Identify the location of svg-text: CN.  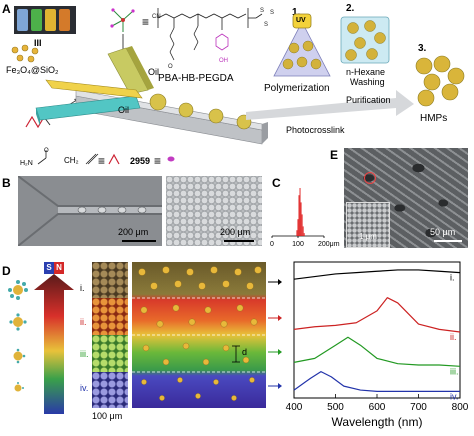
(156, 17).